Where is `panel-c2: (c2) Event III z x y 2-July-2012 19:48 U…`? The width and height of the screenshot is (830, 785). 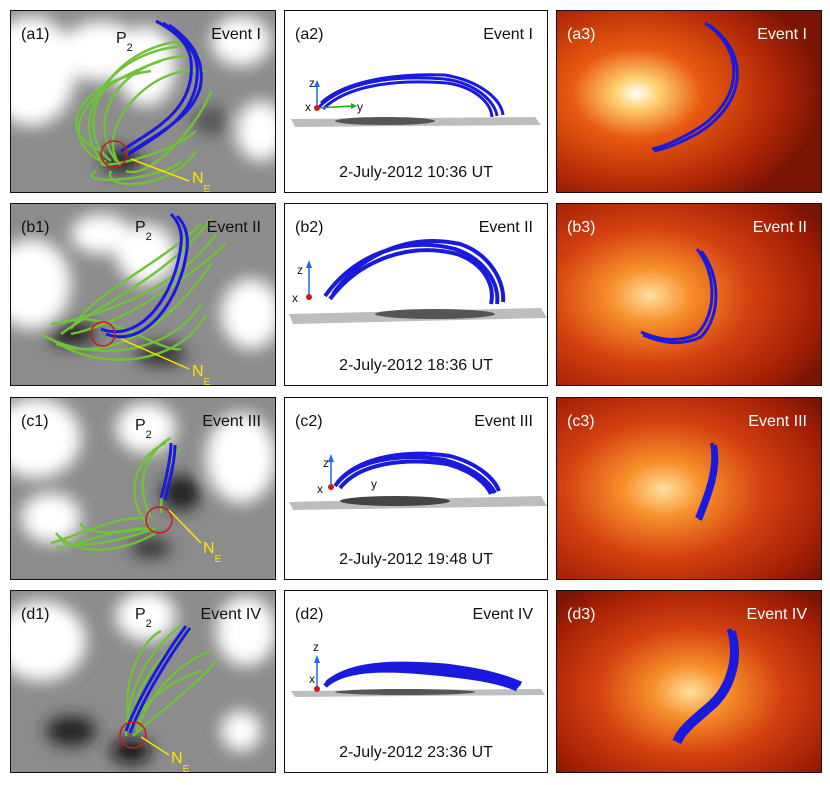
panel-c2: (c2) Event III z x y 2-July-2012 19:48 U… is located at coordinates (416, 488).